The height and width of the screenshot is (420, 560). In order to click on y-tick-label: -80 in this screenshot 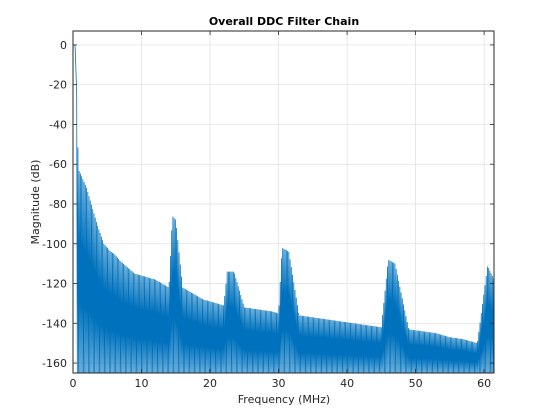, I will do `click(58, 204)`.